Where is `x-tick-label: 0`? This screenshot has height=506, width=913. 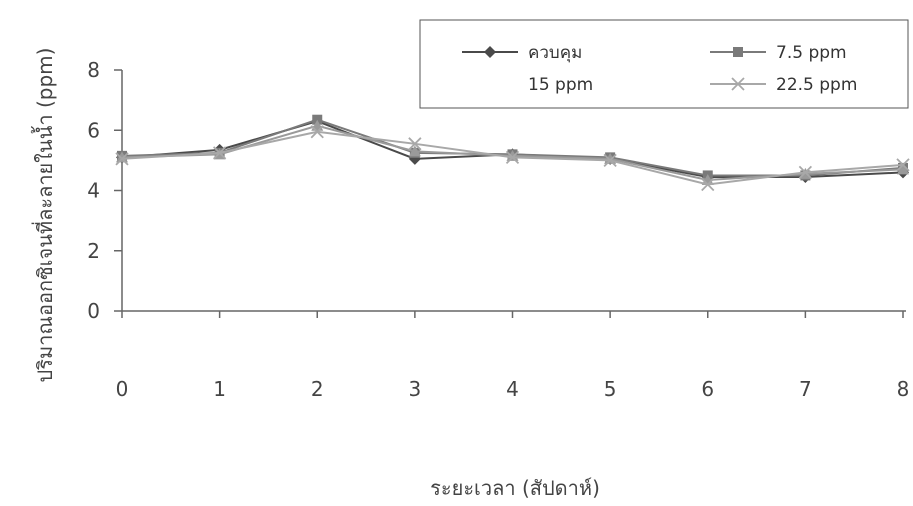
x-tick-label: 0 is located at coordinates (122, 389).